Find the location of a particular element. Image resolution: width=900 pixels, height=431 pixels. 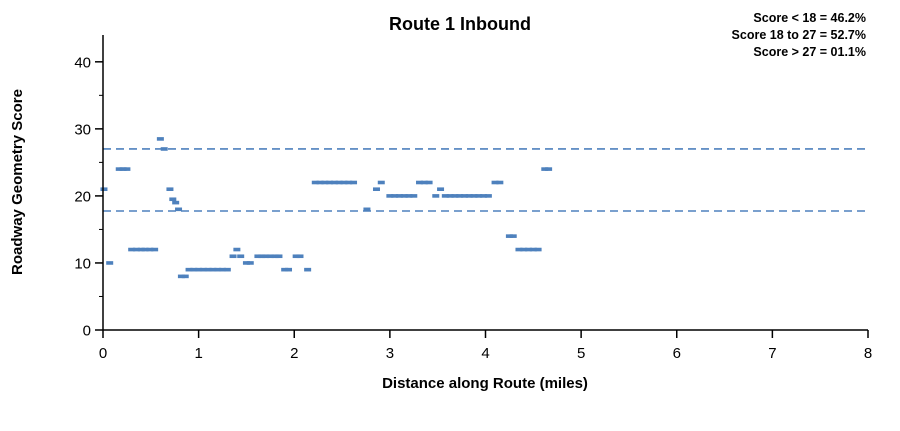

y-tick-label: 40 is located at coordinates (82, 62).